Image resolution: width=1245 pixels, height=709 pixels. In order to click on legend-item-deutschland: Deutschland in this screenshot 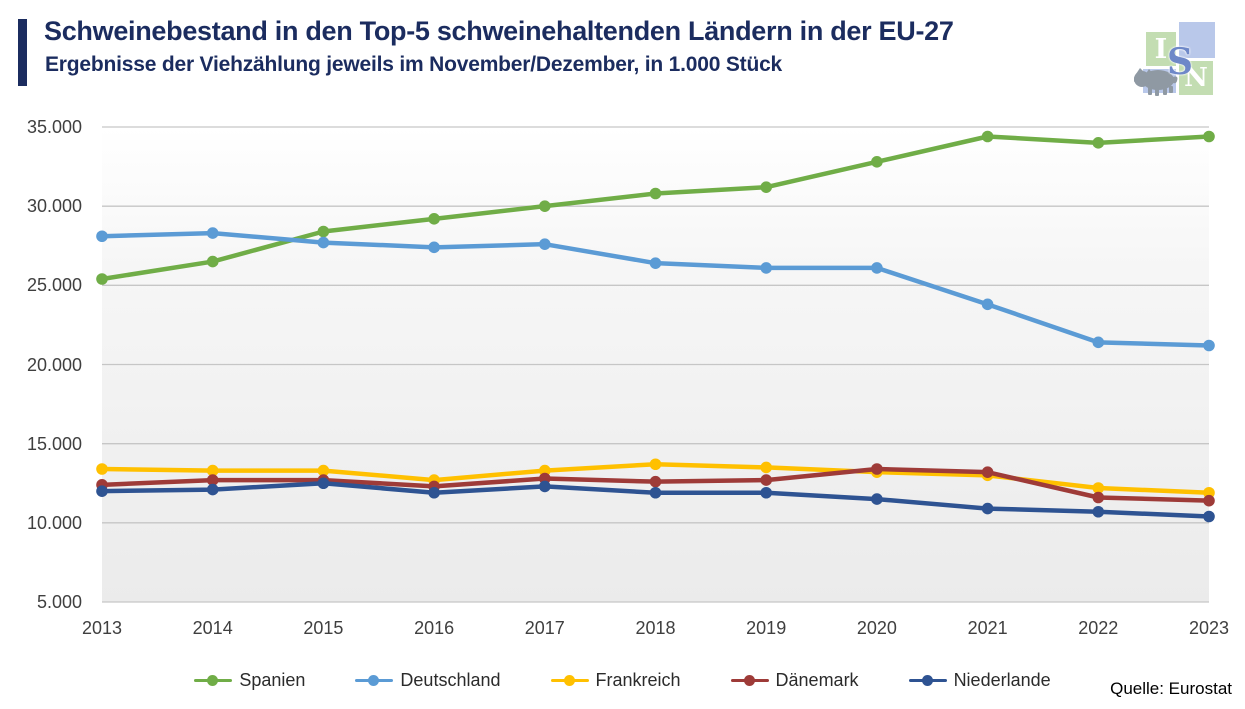, I will do `click(428, 680)`.